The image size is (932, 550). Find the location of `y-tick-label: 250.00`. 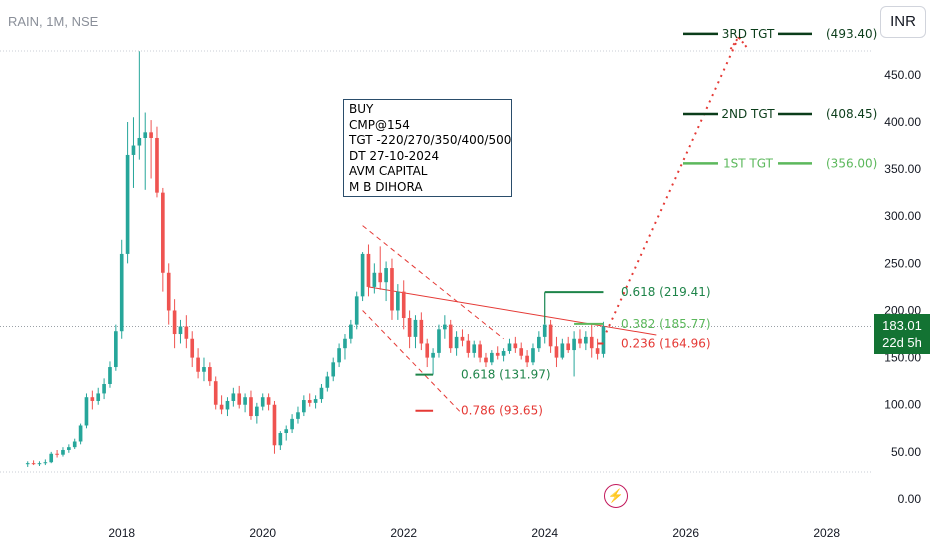

y-tick-label: 250.00 is located at coordinates (902, 263).